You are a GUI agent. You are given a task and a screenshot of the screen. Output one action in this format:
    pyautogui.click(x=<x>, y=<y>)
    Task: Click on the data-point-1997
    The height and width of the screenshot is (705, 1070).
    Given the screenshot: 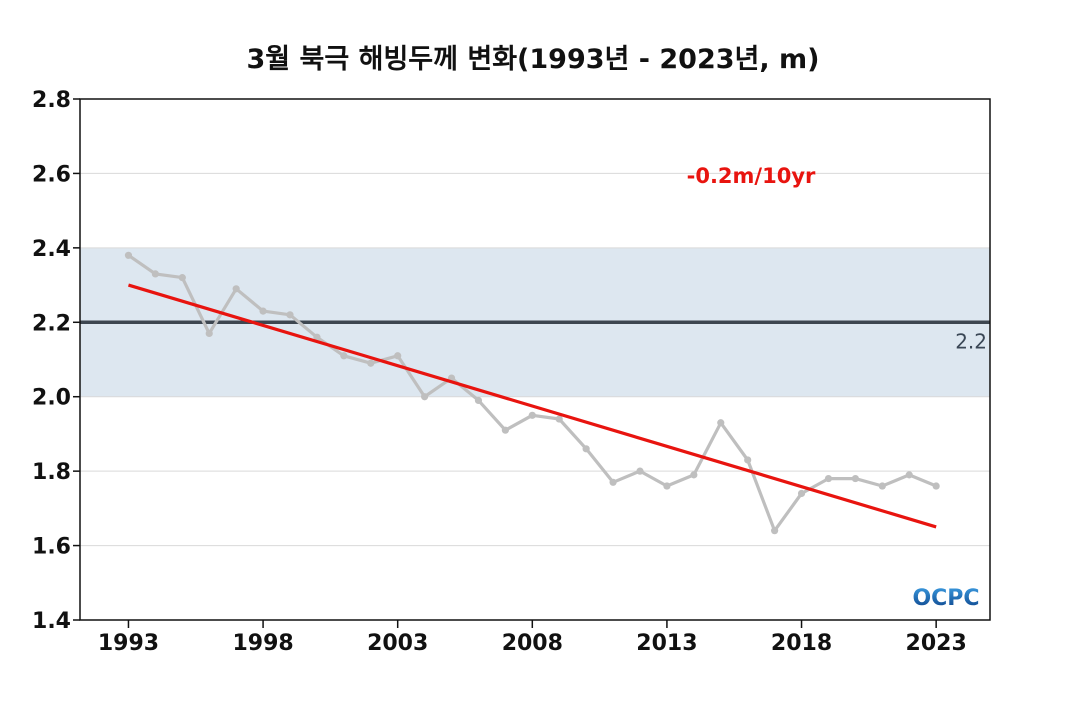 What is the action you would take?
    pyautogui.click(x=236, y=289)
    